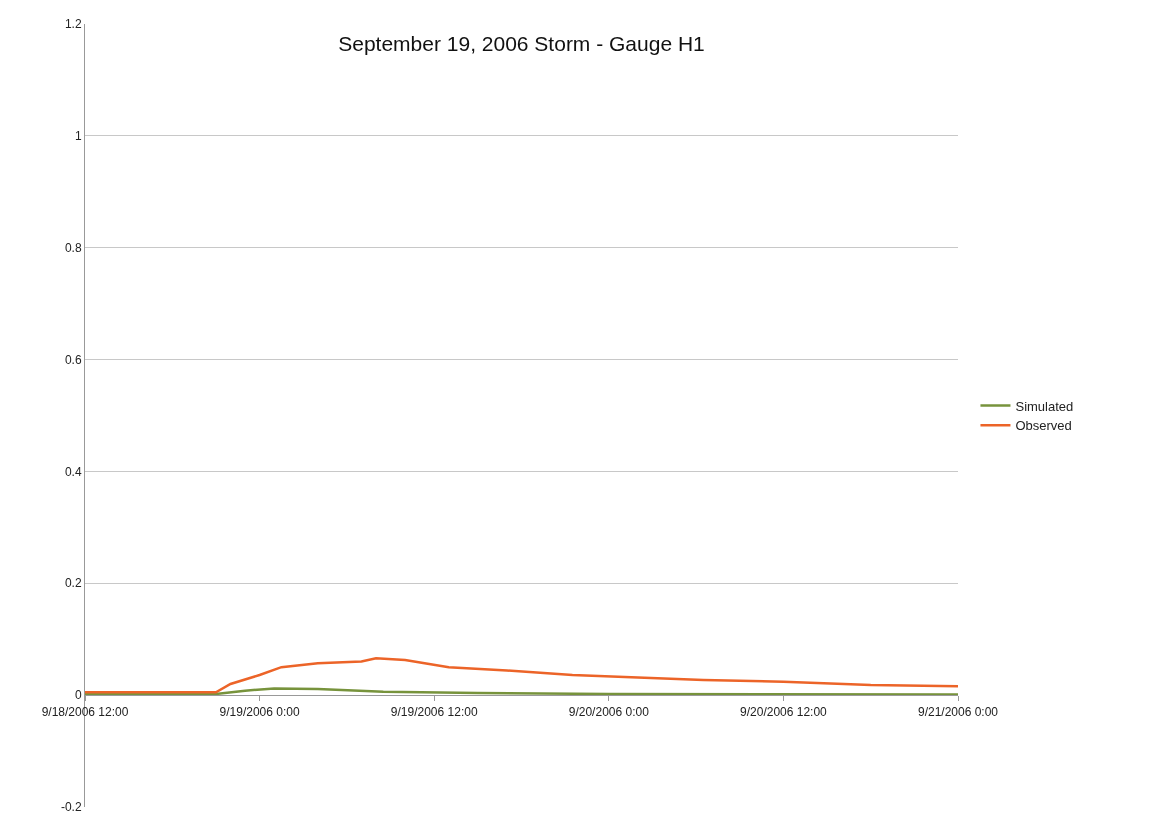 The image size is (1154, 826). What do you see at coordinates (73, 247) in the screenshot?
I see `y-tick-label: 0.8` at bounding box center [73, 247].